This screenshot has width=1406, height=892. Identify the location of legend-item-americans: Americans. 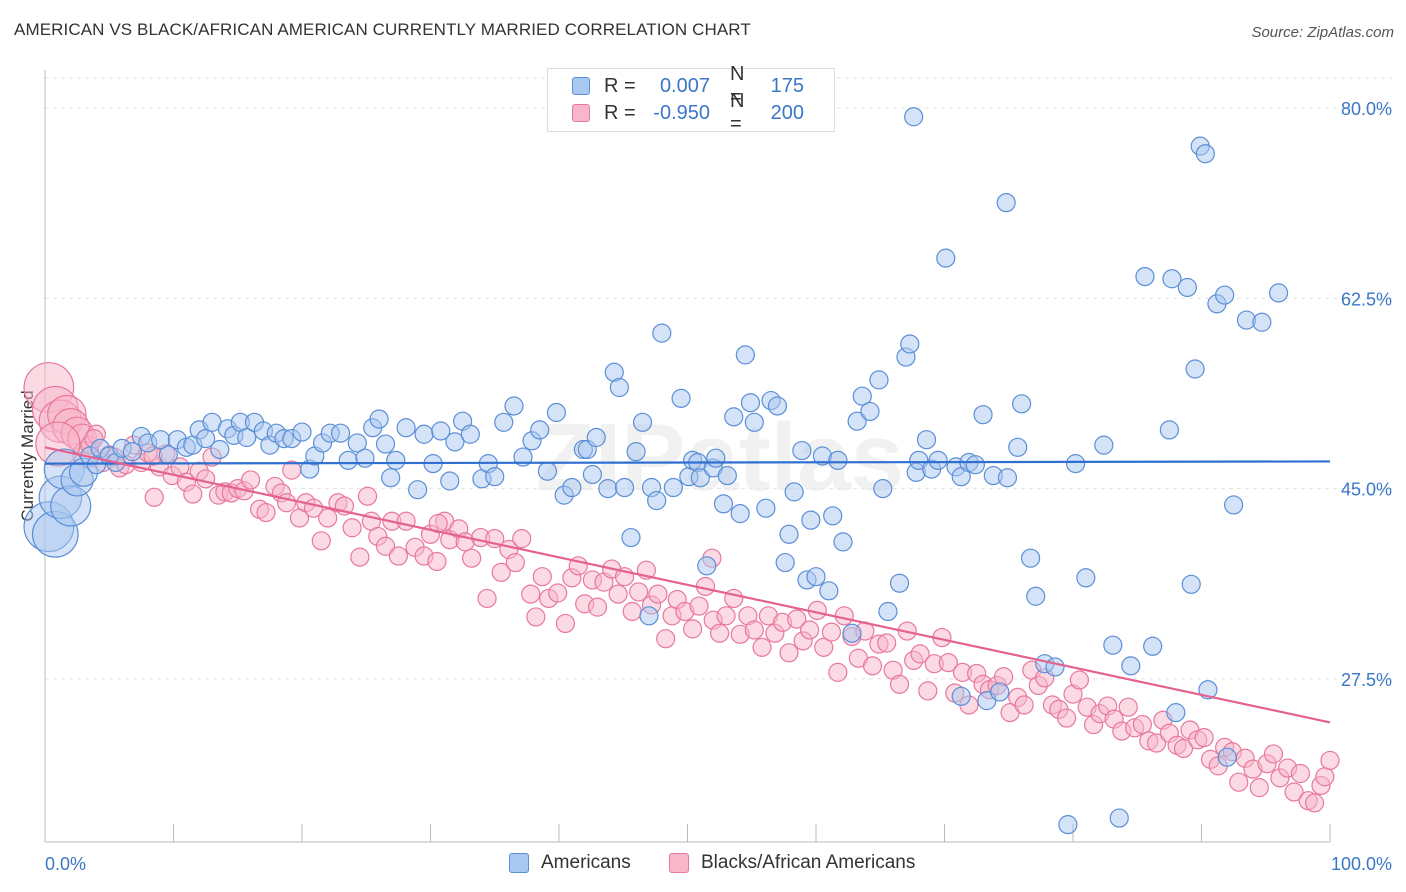
(570, 863).